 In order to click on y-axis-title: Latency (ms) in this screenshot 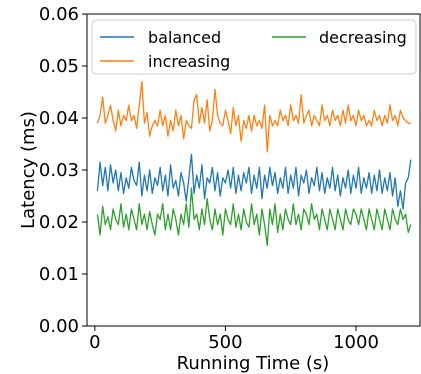, I will do `click(28, 170)`.